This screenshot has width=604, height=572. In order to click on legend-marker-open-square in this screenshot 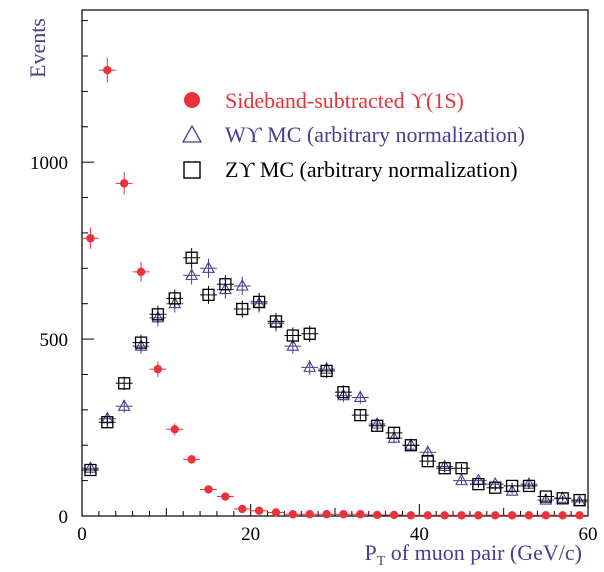, I will do `click(192, 170)`.